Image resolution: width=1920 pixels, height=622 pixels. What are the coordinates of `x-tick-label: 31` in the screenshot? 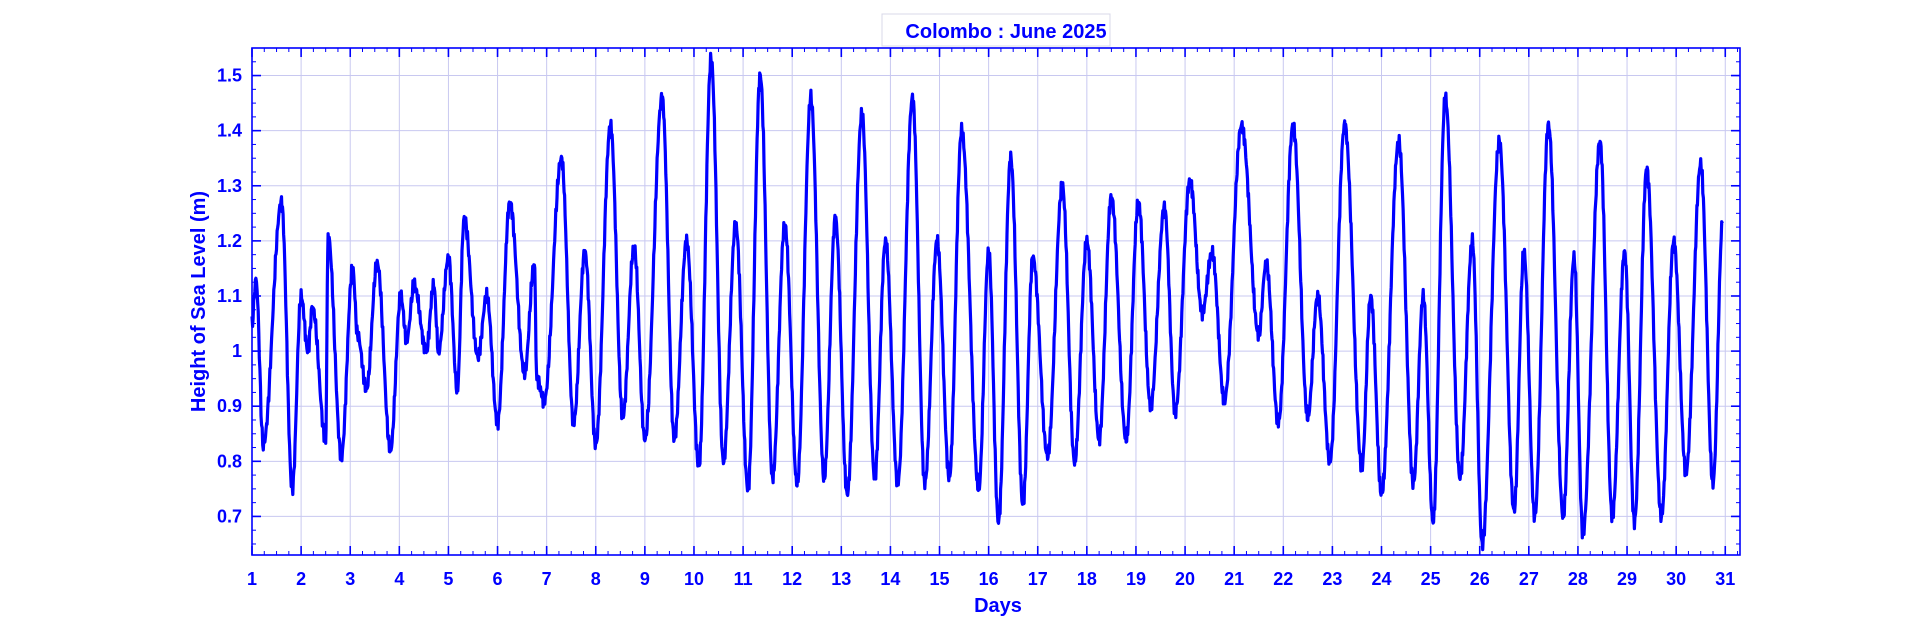 It's located at (1725, 579).